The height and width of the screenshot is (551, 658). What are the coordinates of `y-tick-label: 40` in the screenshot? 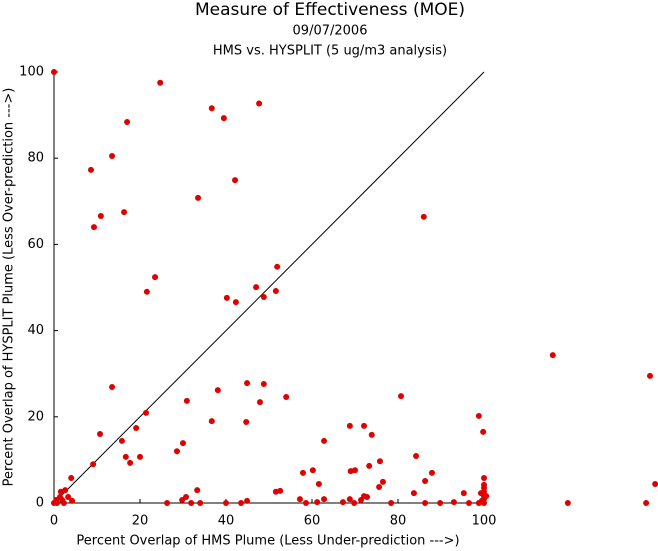 It's located at (35, 330).